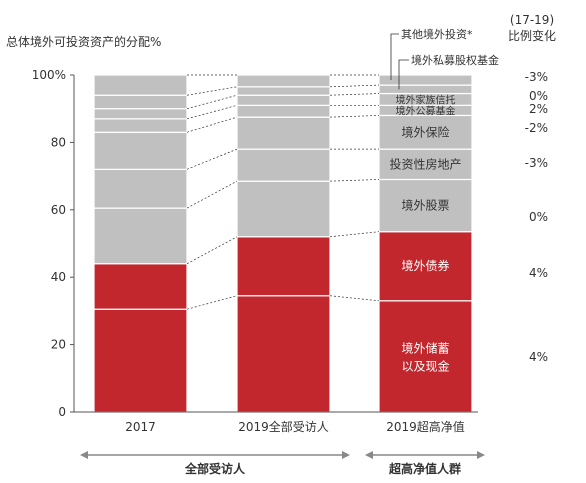 This screenshot has height=483, width=586. What do you see at coordinates (84, 42) in the screenshot?
I see `chart-title: 总体境外可投资资产的分配%` at bounding box center [84, 42].